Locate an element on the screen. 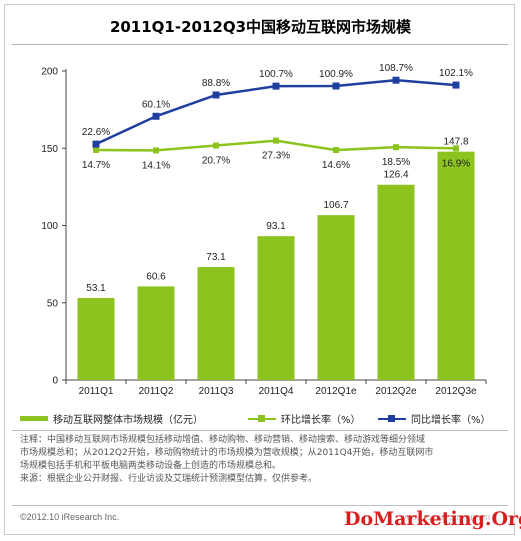 This screenshot has width=521, height=541. legend-bar-swatch is located at coordinates (34, 418).